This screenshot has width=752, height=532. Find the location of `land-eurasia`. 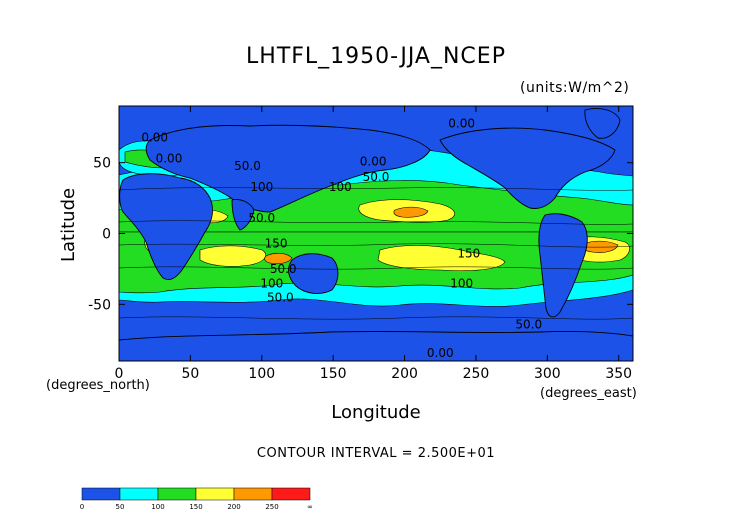

land-eurasia is located at coordinates (288, 168).